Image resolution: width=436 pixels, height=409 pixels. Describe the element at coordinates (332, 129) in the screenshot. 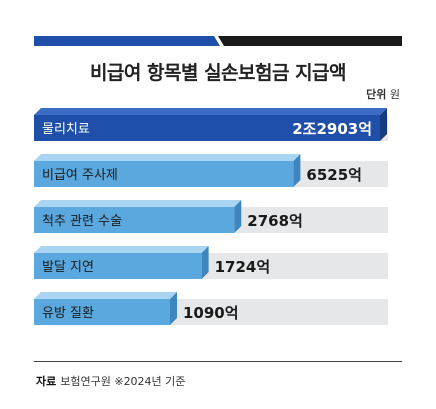

I see `value-label: 2조2903억` at that location.